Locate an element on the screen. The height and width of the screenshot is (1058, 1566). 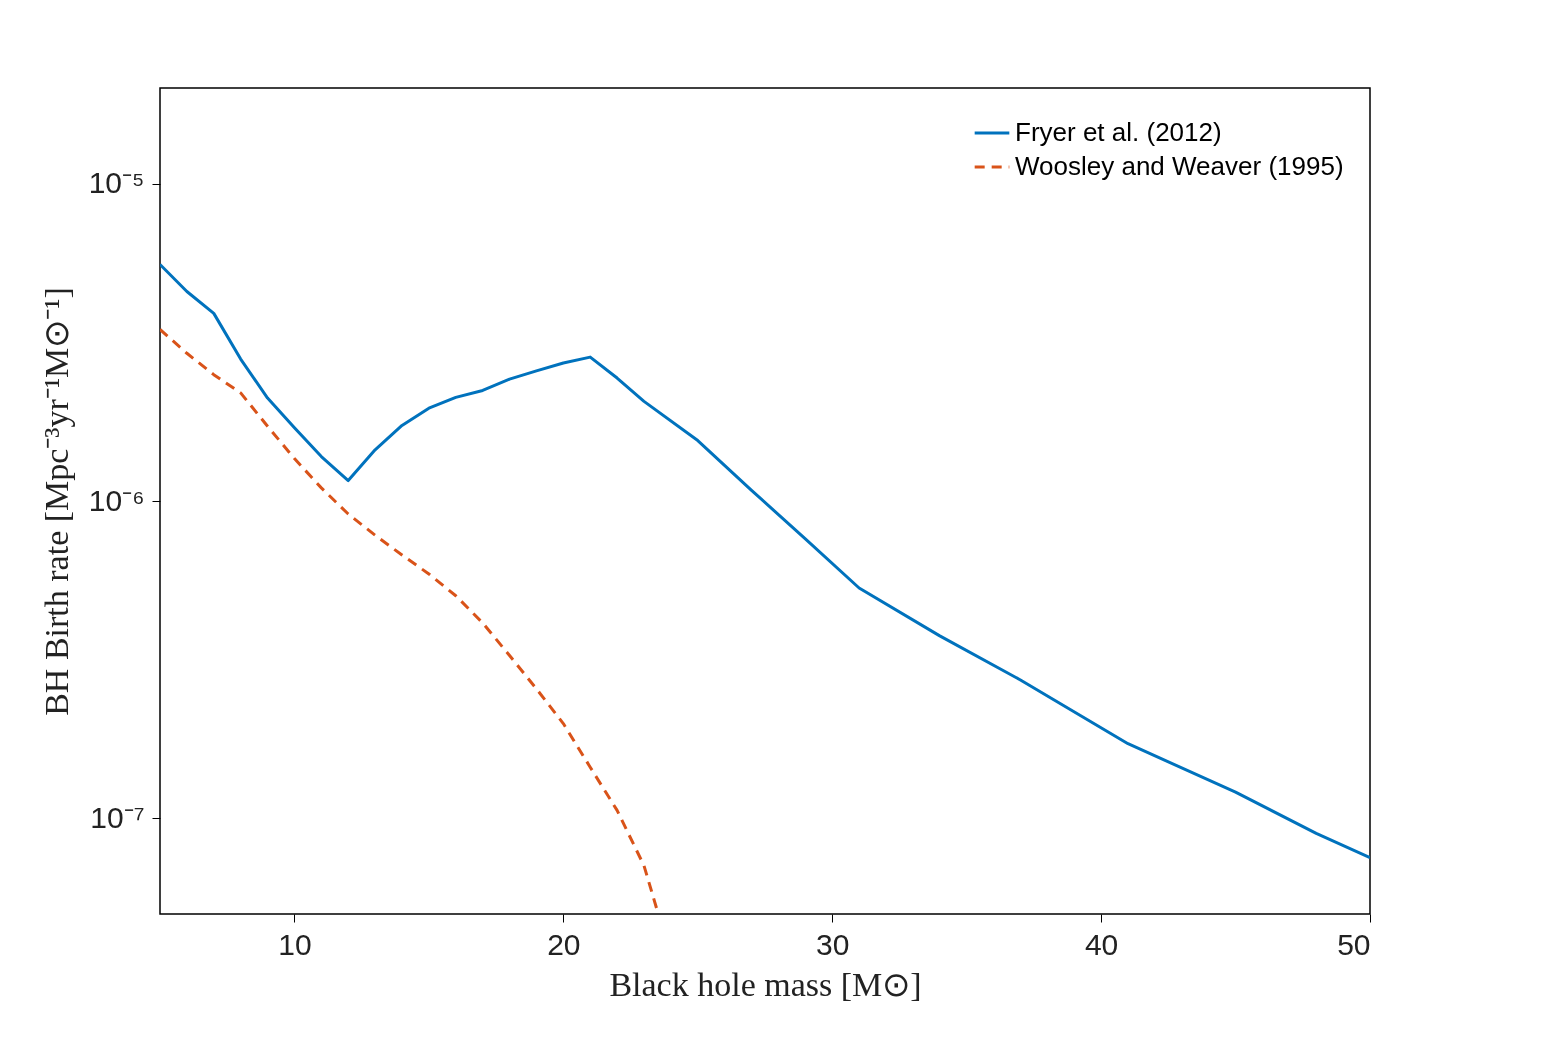
y-tick-label: 10⁻⁶ is located at coordinates (116, 500).